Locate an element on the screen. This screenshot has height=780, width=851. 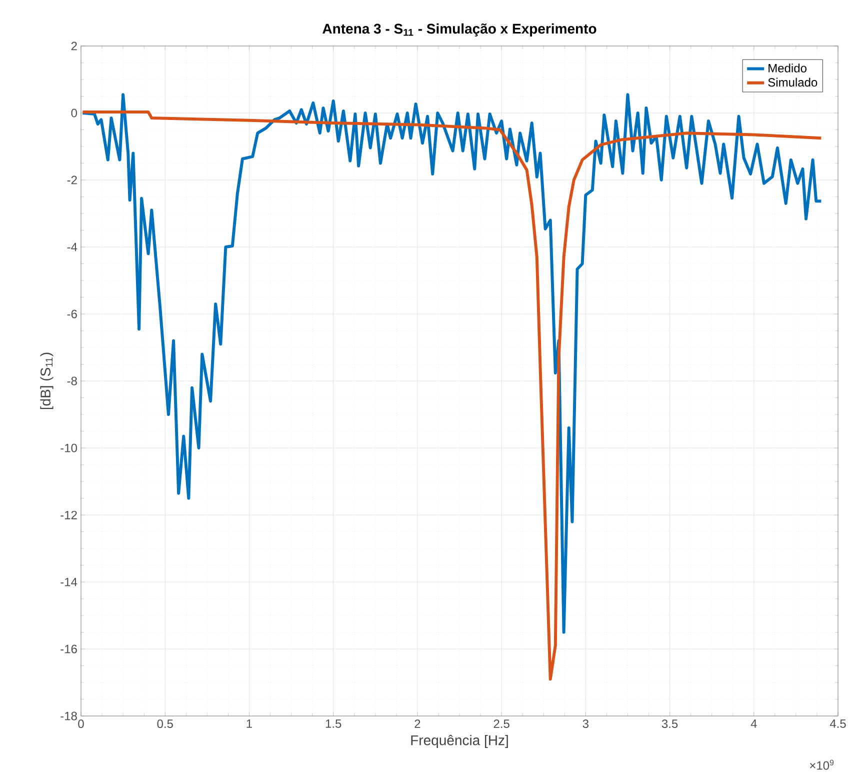
y-tick-label: -2 is located at coordinates (72, 180).